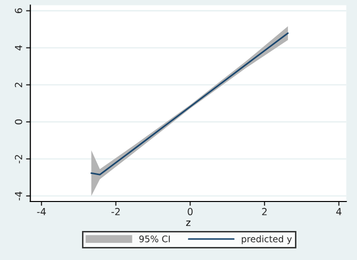  Describe the element at coordinates (190, 212) in the screenshot. I see `x-tick-label: 0` at that location.